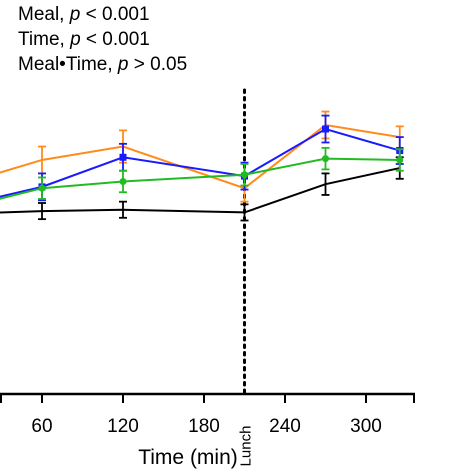 The height and width of the screenshot is (474, 474). What do you see at coordinates (123, 426) in the screenshot?
I see `x-tick-label: 120` at bounding box center [123, 426].